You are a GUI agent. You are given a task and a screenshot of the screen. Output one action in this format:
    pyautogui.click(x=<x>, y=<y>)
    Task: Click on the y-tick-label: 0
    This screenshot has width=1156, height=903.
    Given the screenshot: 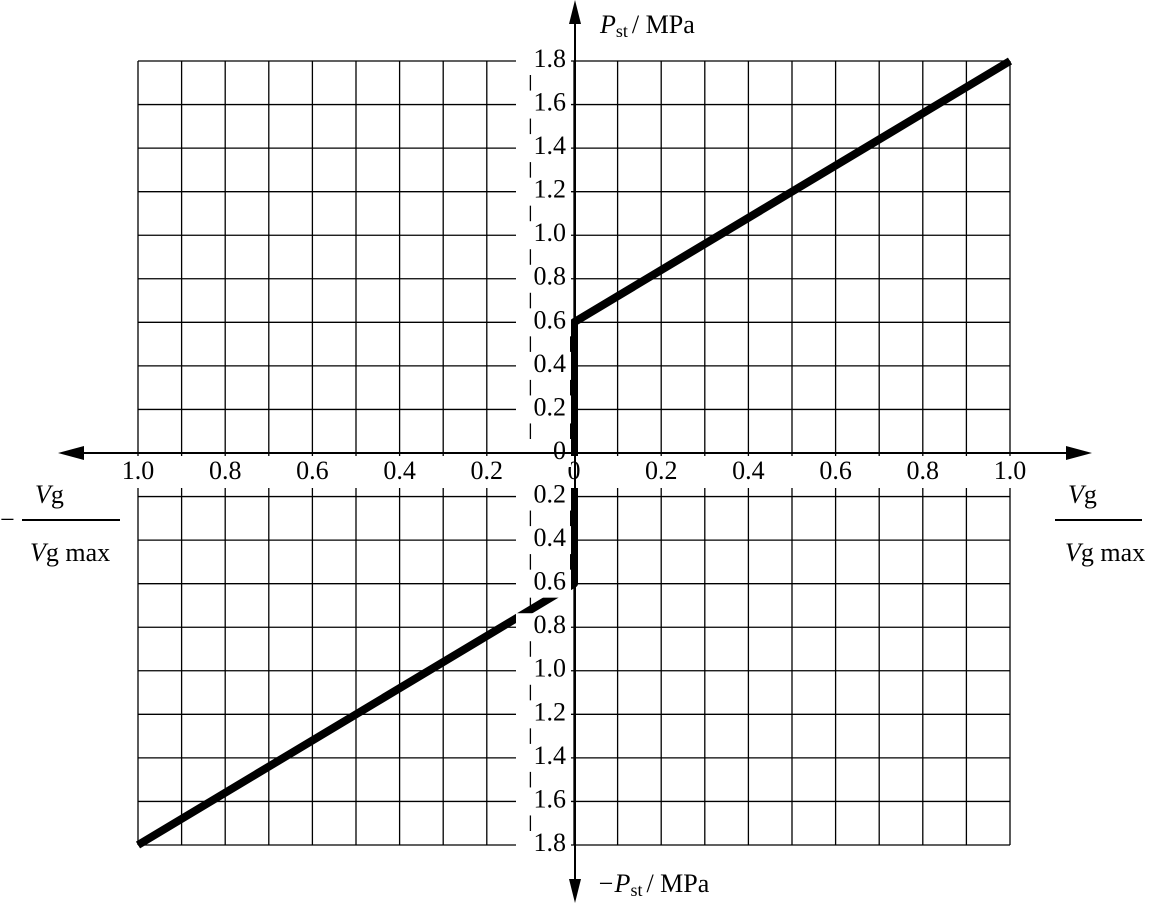 What is the action you would take?
    pyautogui.click(x=559, y=450)
    